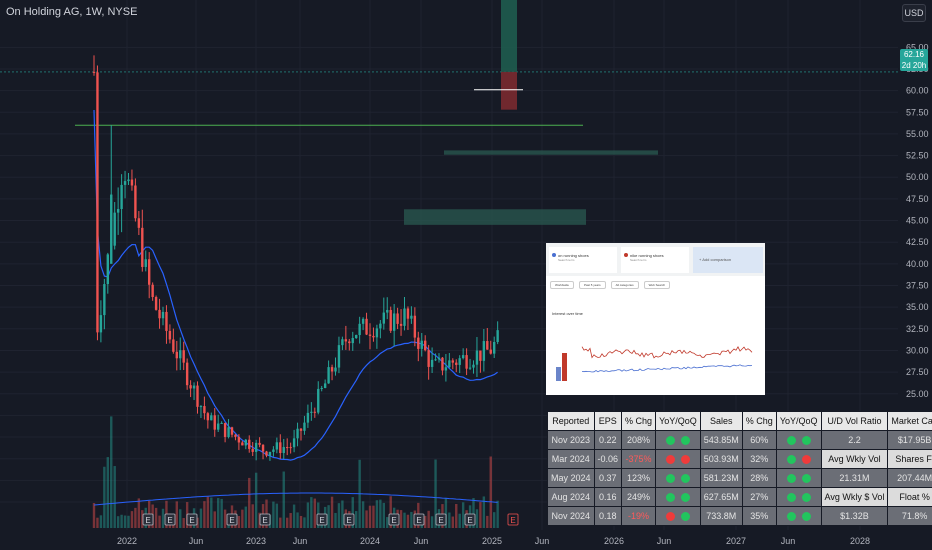  I want to click on col-reported: Reported, so click(571, 421).